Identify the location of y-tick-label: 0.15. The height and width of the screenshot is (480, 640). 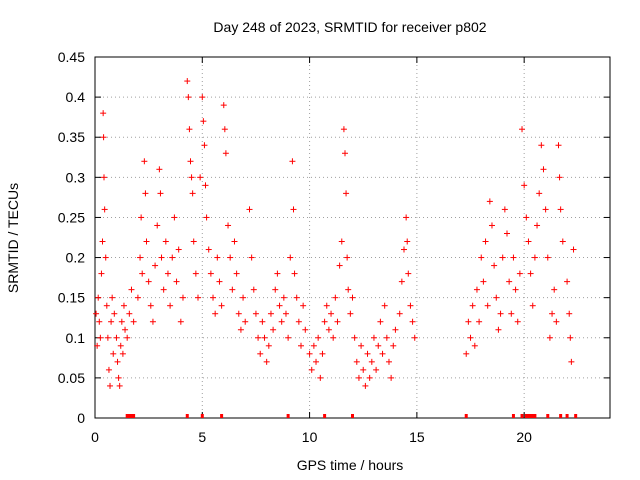
(71, 298).